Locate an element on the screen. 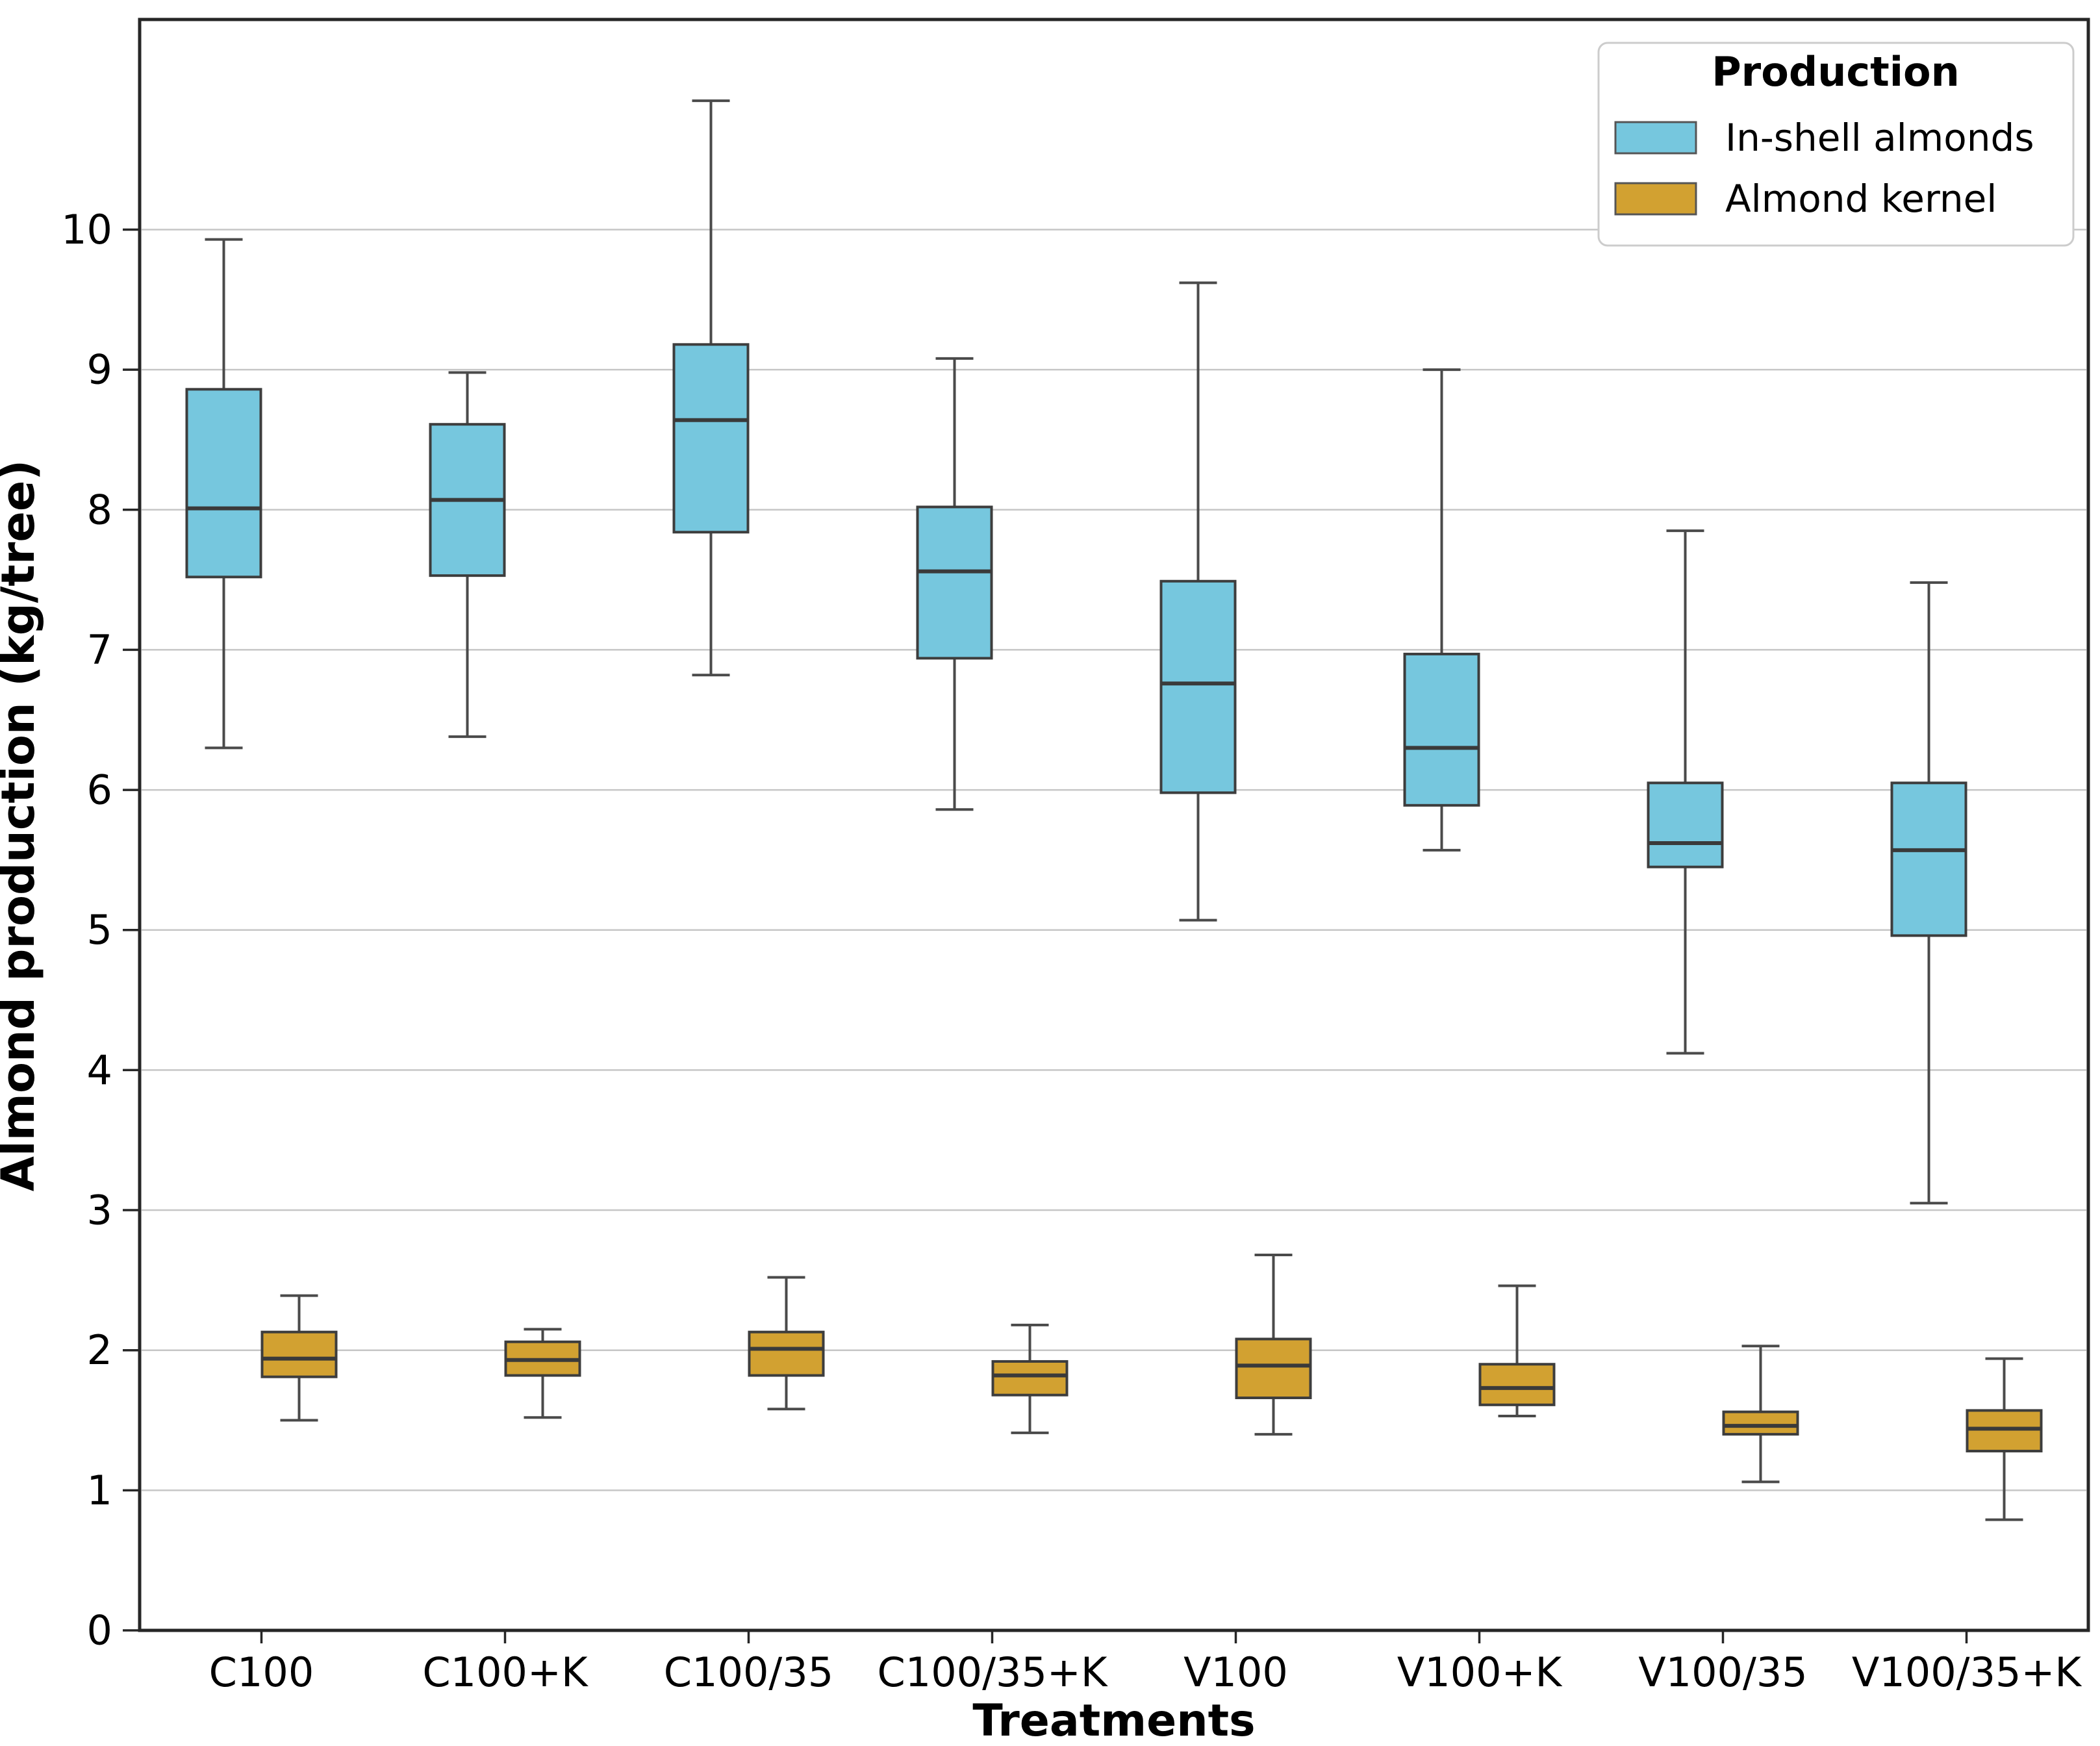 The width and height of the screenshot is (2100, 1746). y-tick-label: 0 is located at coordinates (99, 1630).